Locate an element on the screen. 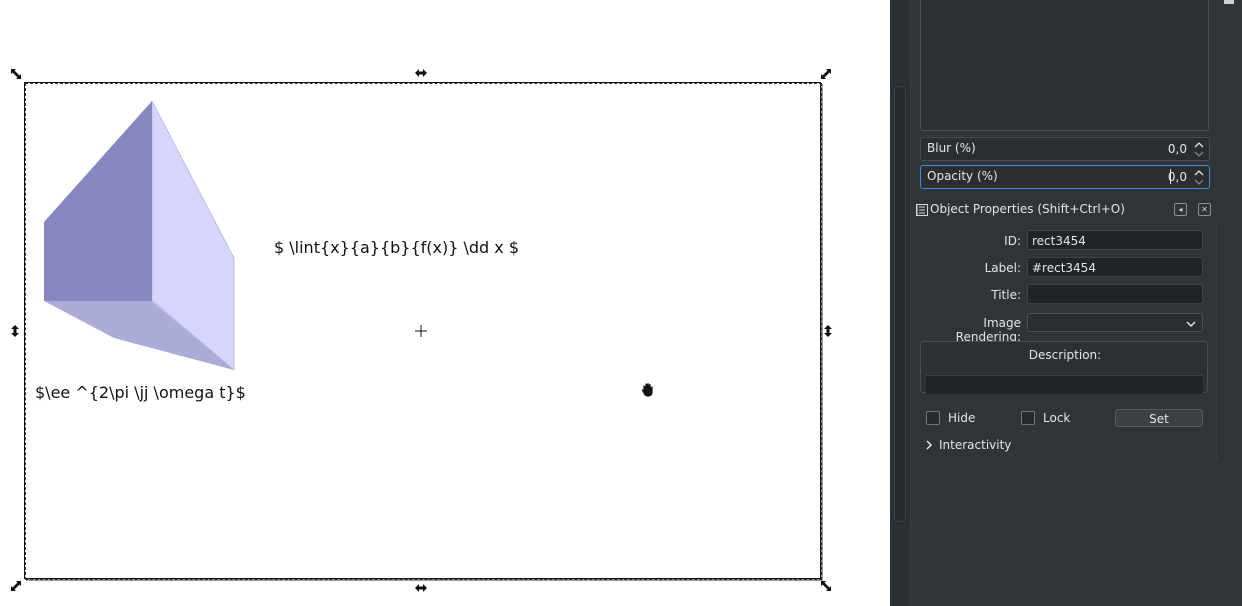 This screenshot has height=606, width=1242. image-rendering-select is located at coordinates (1115, 322).